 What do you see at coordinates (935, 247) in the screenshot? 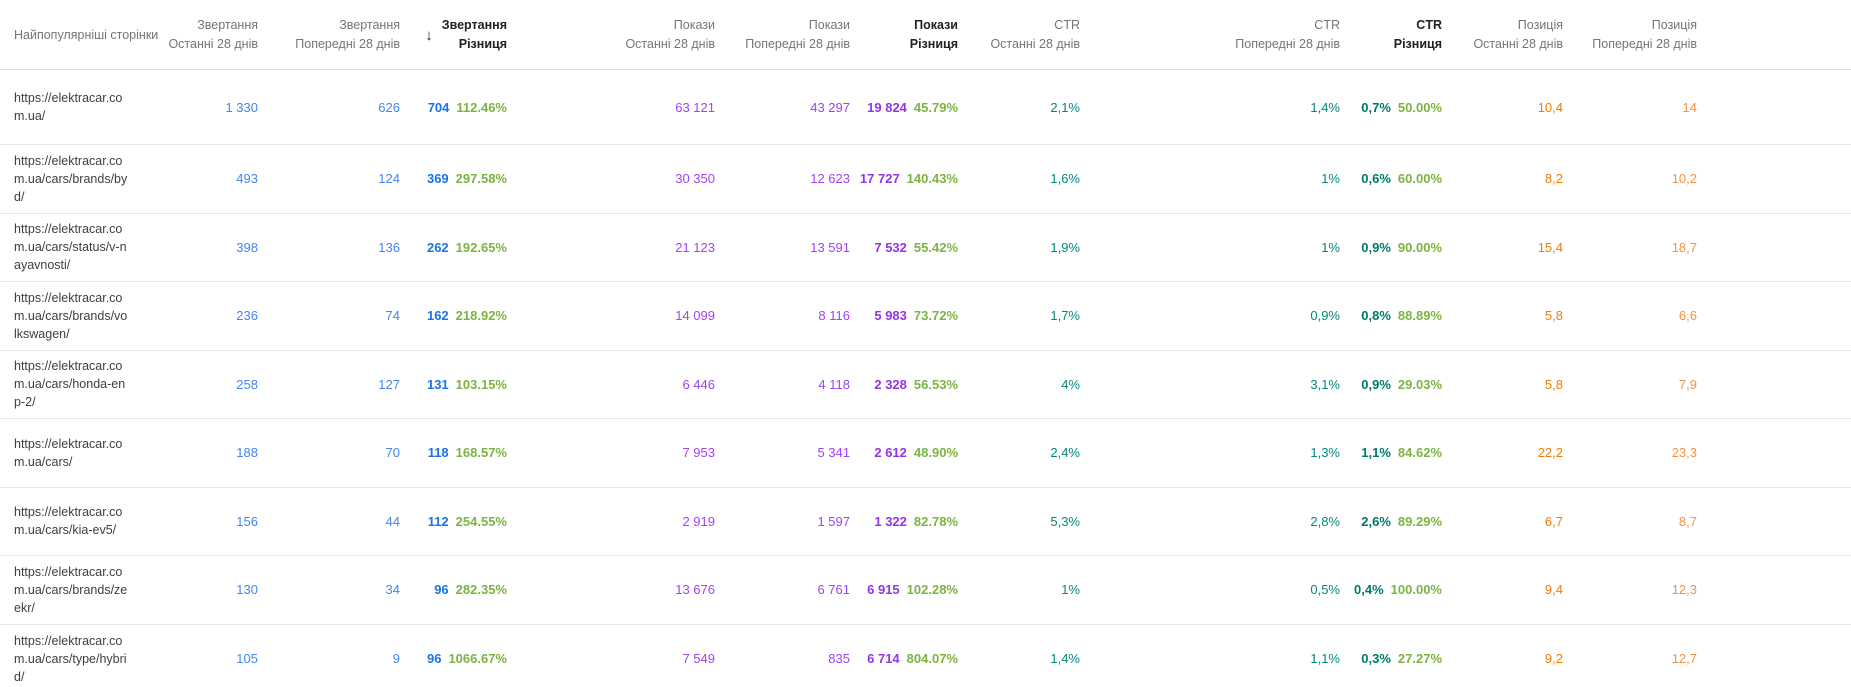
I see `diff-percent: 55.42%` at bounding box center [935, 247].